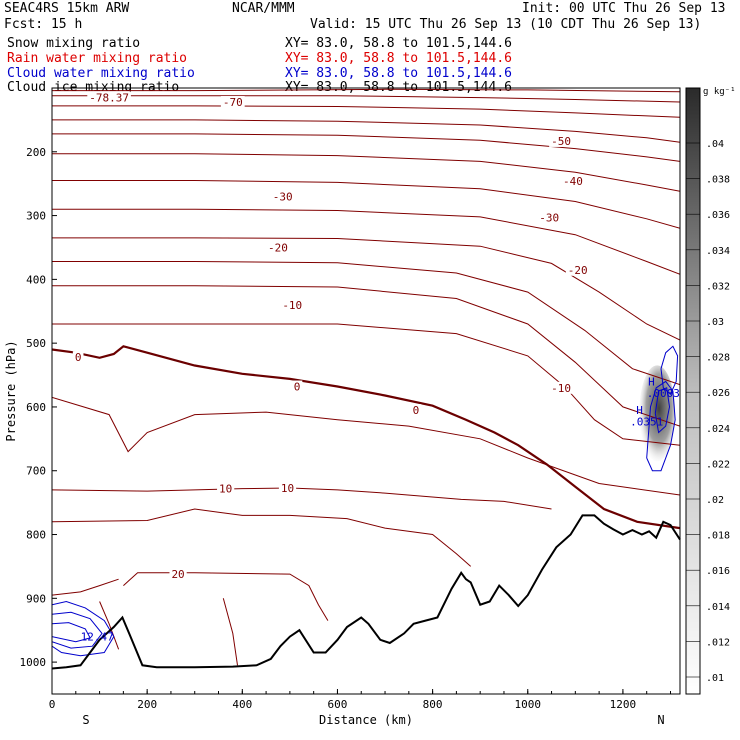 The image size is (740, 740). Describe the element at coordinates (646, 422) in the screenshot. I see `cloud-water-label: .0351` at that location.